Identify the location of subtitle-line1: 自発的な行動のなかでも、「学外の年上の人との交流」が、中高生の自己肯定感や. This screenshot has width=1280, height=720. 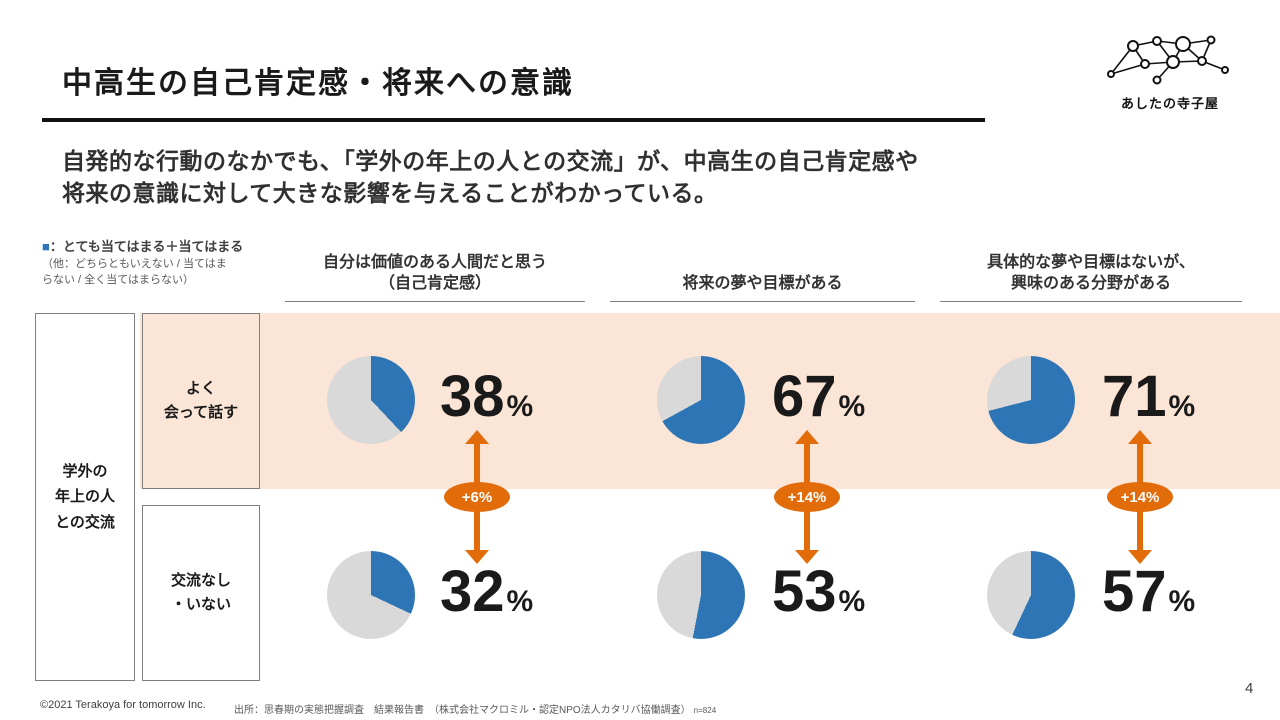
(490, 161).